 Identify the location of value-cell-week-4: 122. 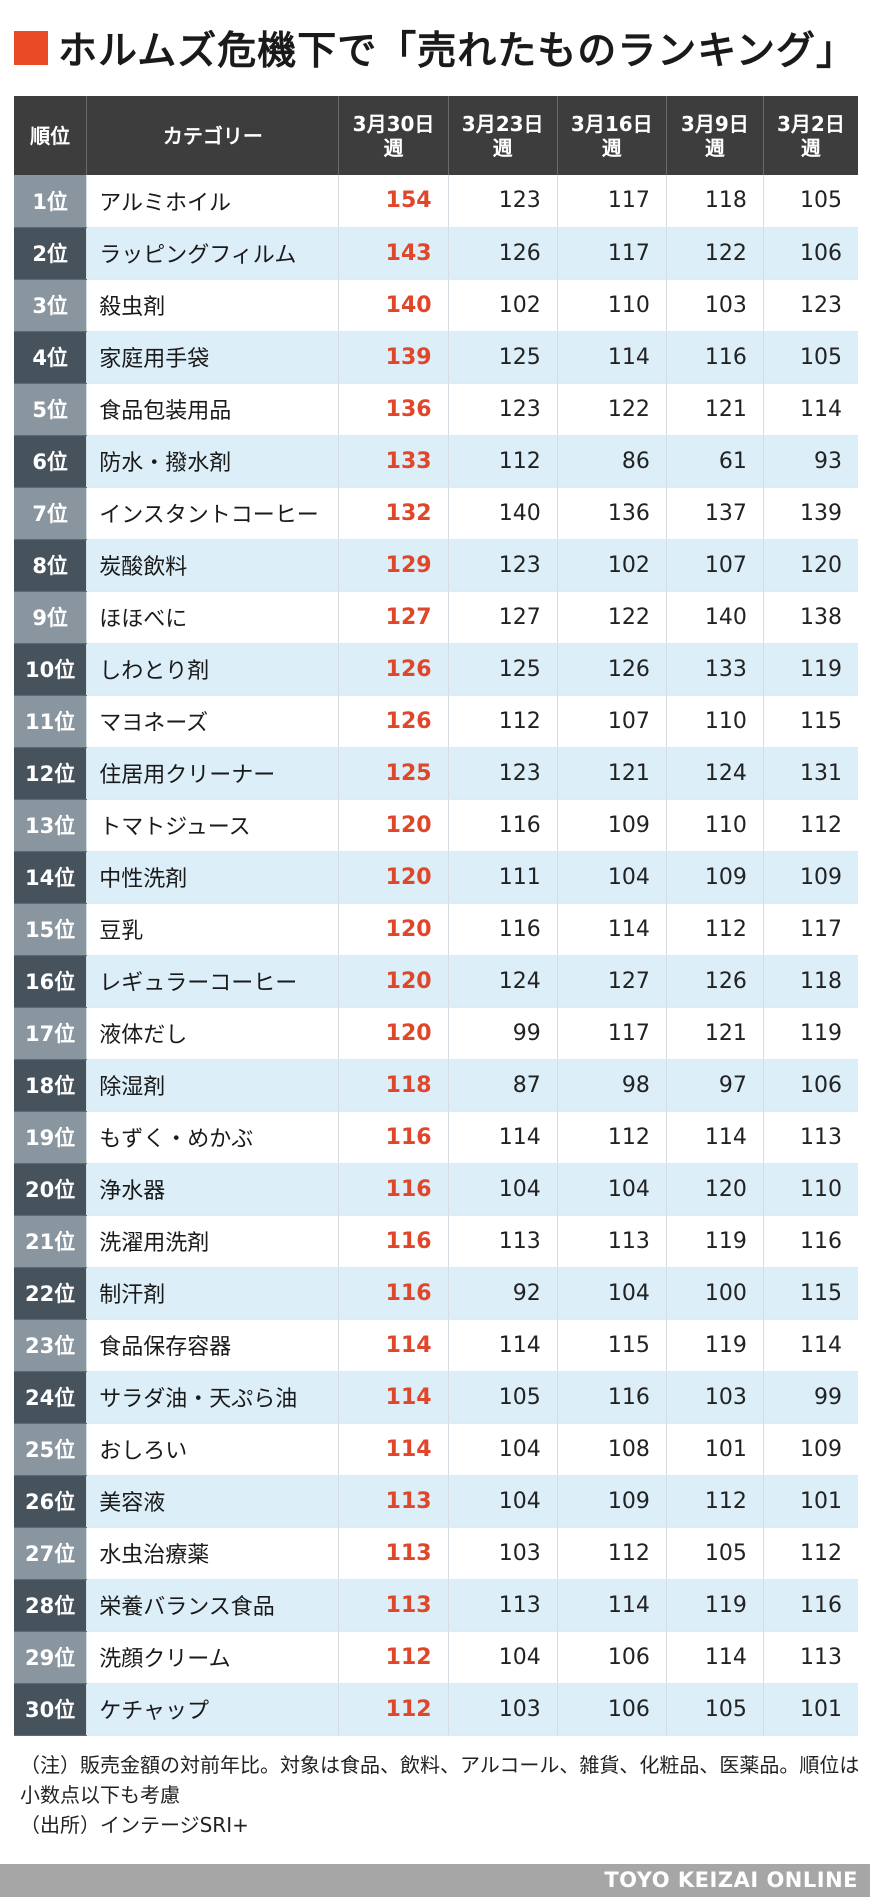
(715, 253).